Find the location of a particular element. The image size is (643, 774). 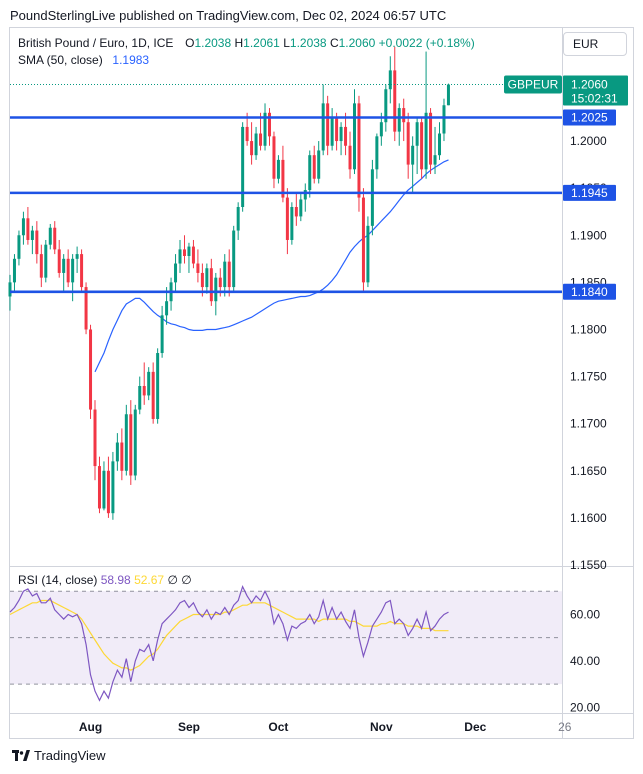

rsi-extra-2: ∅ is located at coordinates (186, 580).